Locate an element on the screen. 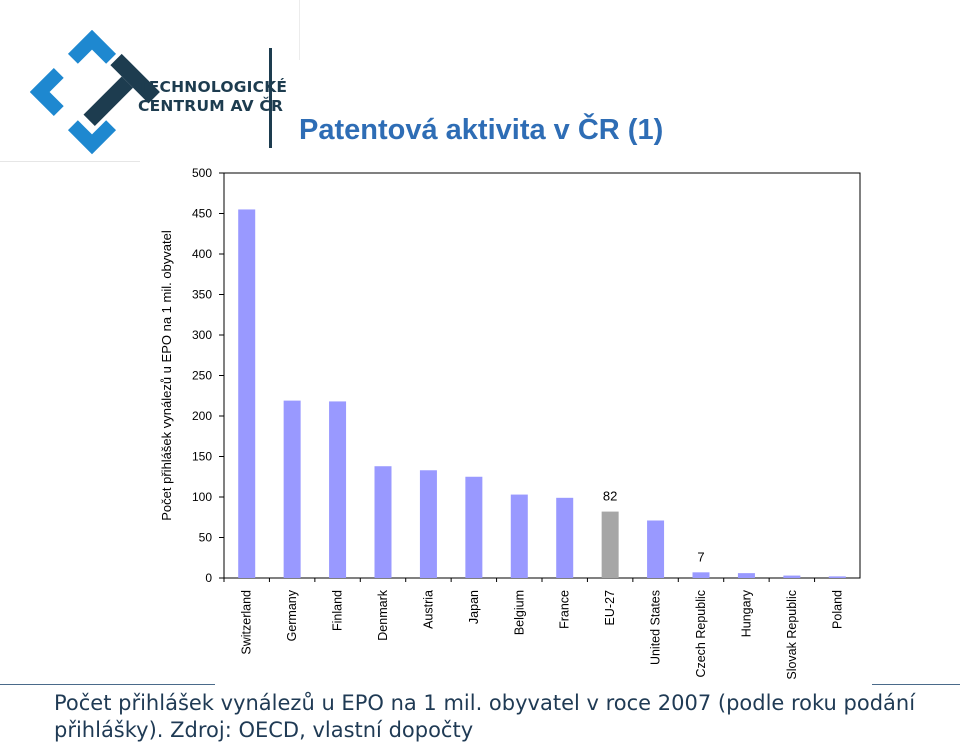 The width and height of the screenshot is (960, 746). x-tick-label: Finland is located at coordinates (338, 610).